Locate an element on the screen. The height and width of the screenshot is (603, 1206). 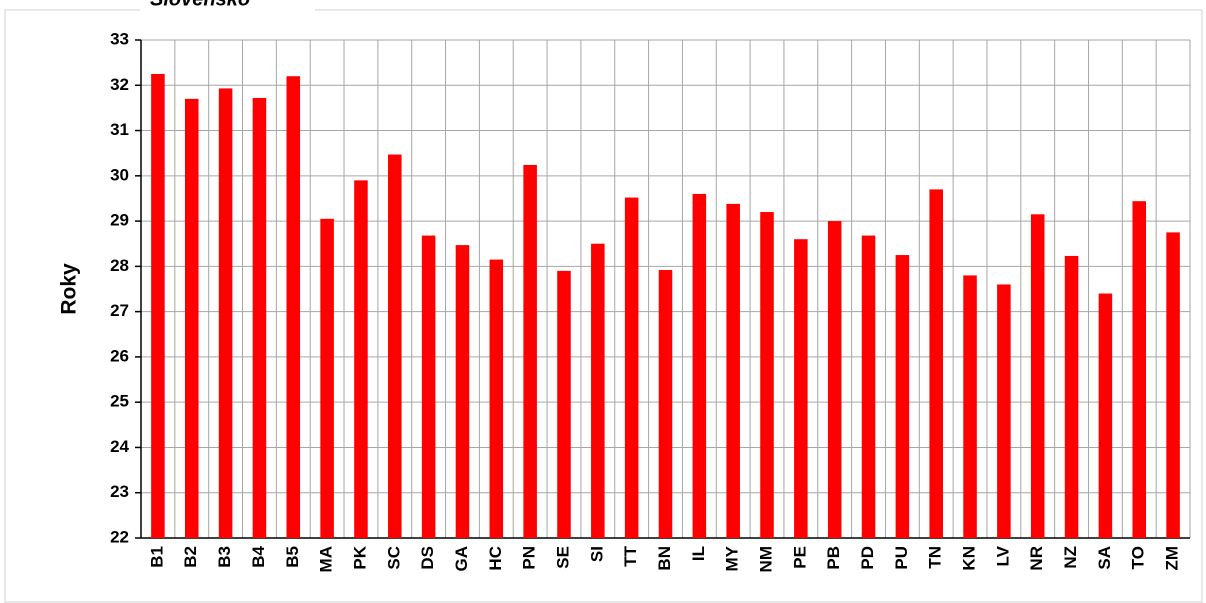
x-tick-label: PK is located at coordinates (359, 557).